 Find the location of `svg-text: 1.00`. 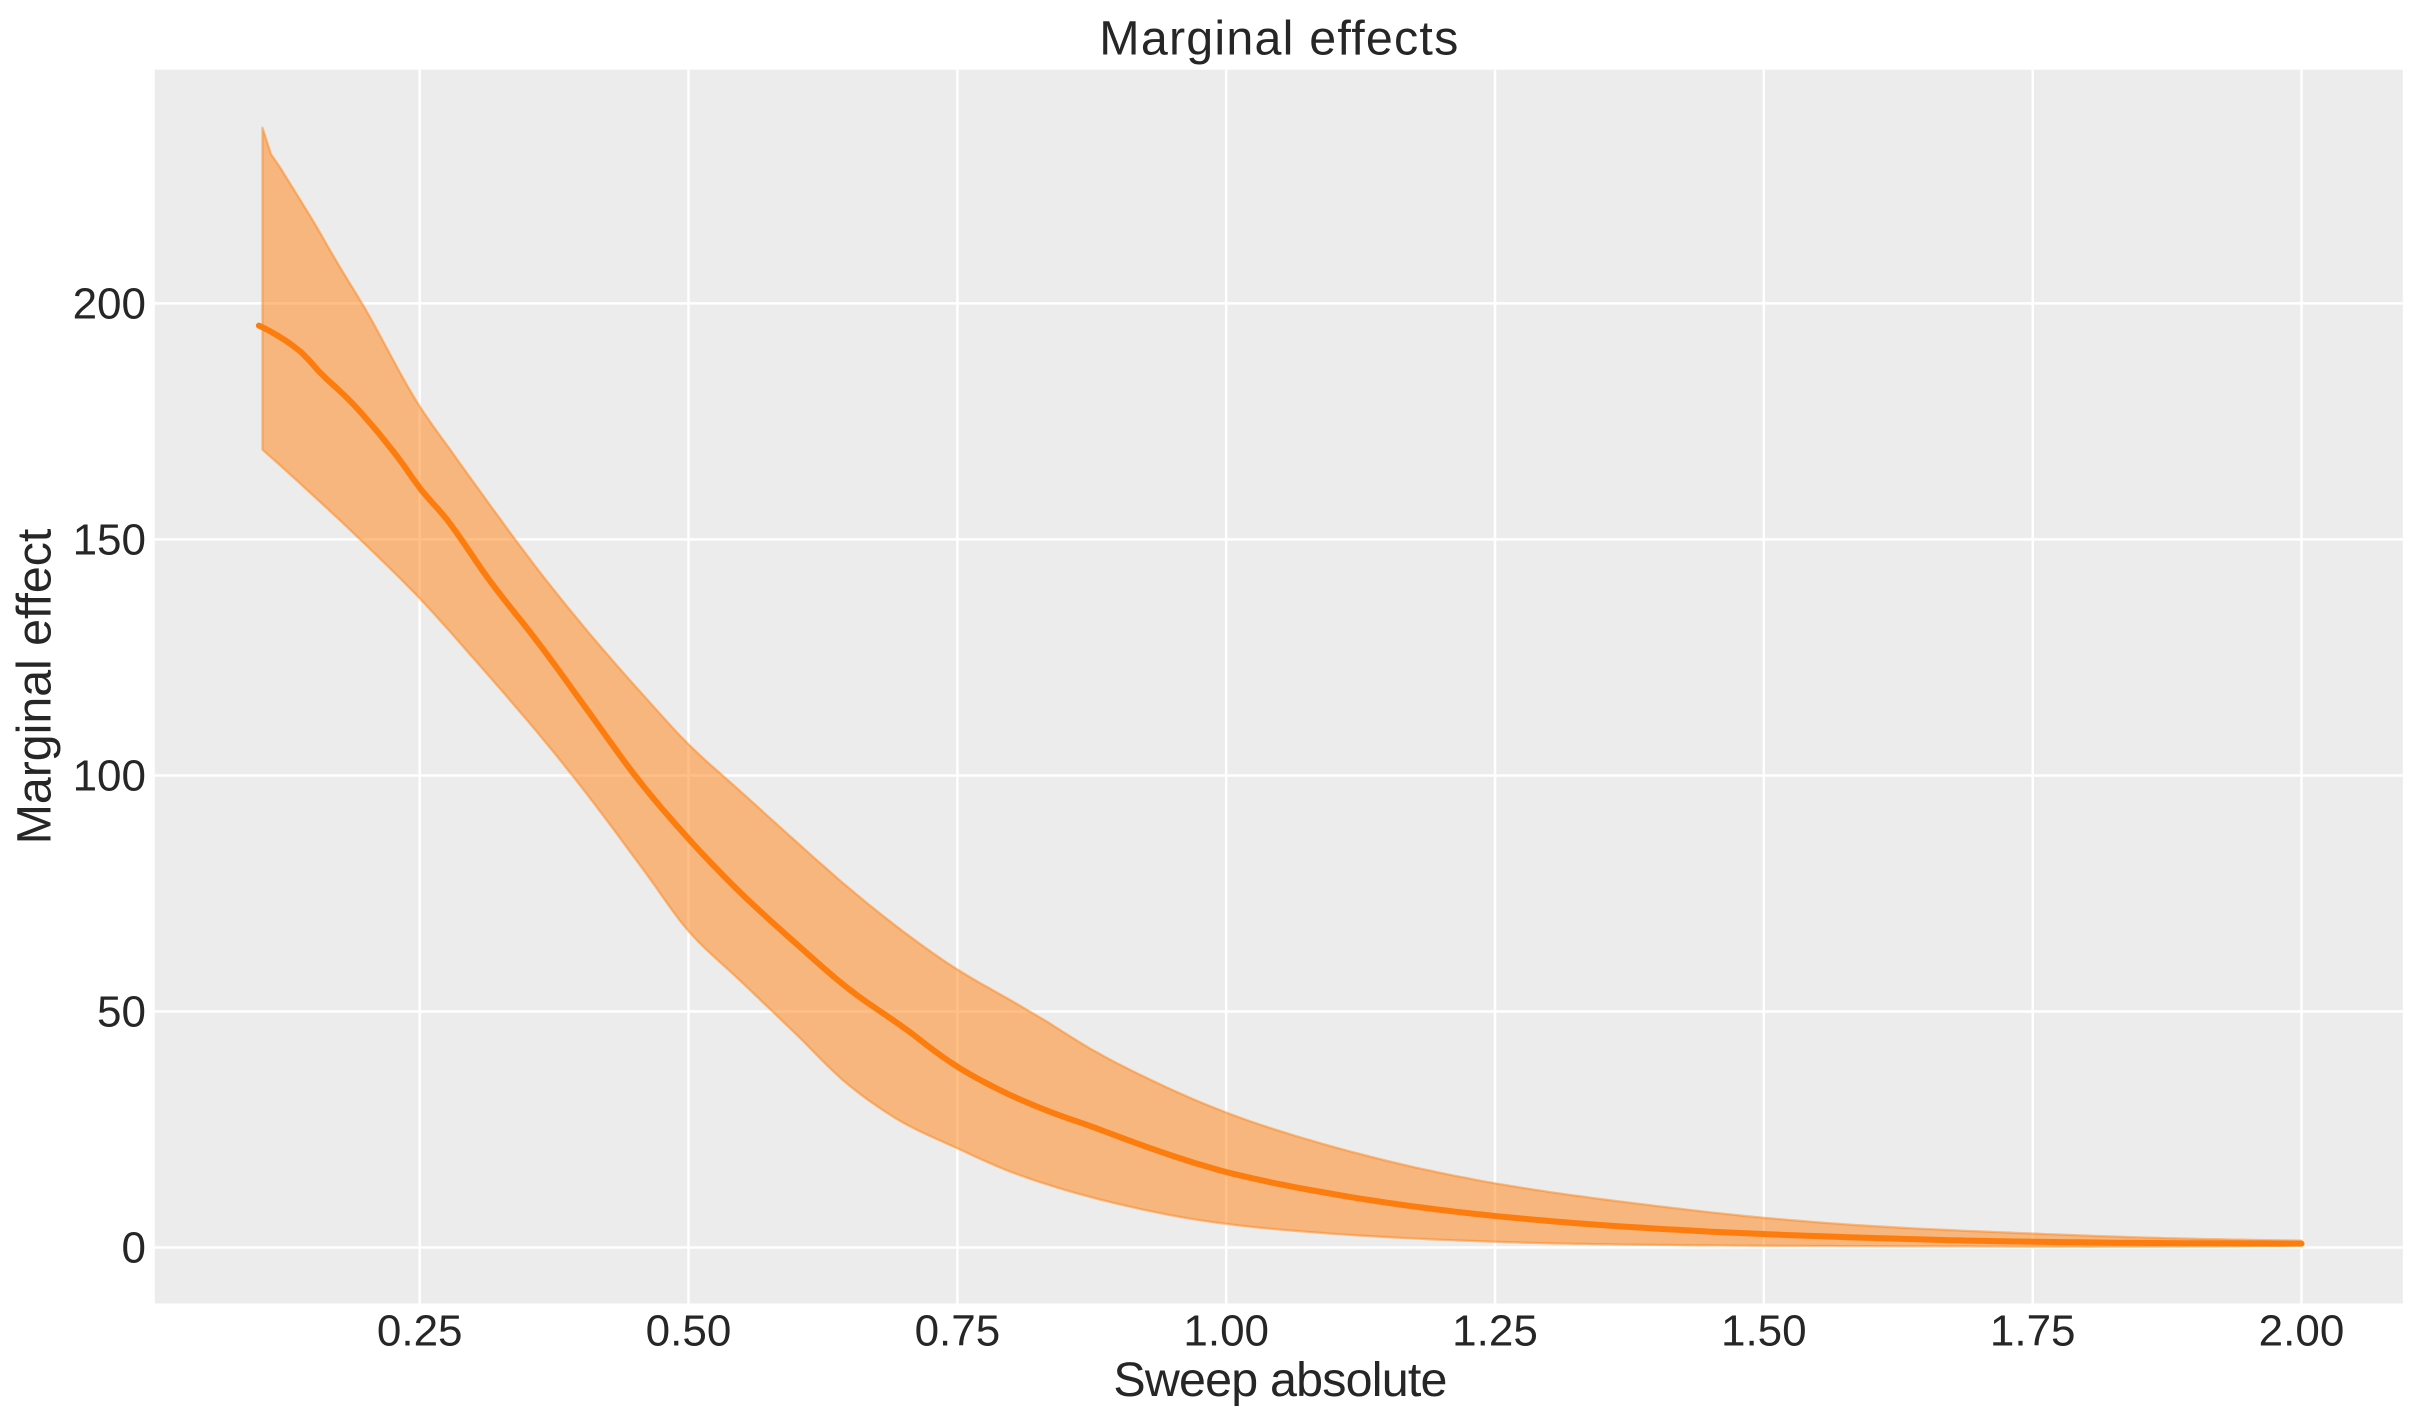

svg-text: 1.00 is located at coordinates (1226, 1331).